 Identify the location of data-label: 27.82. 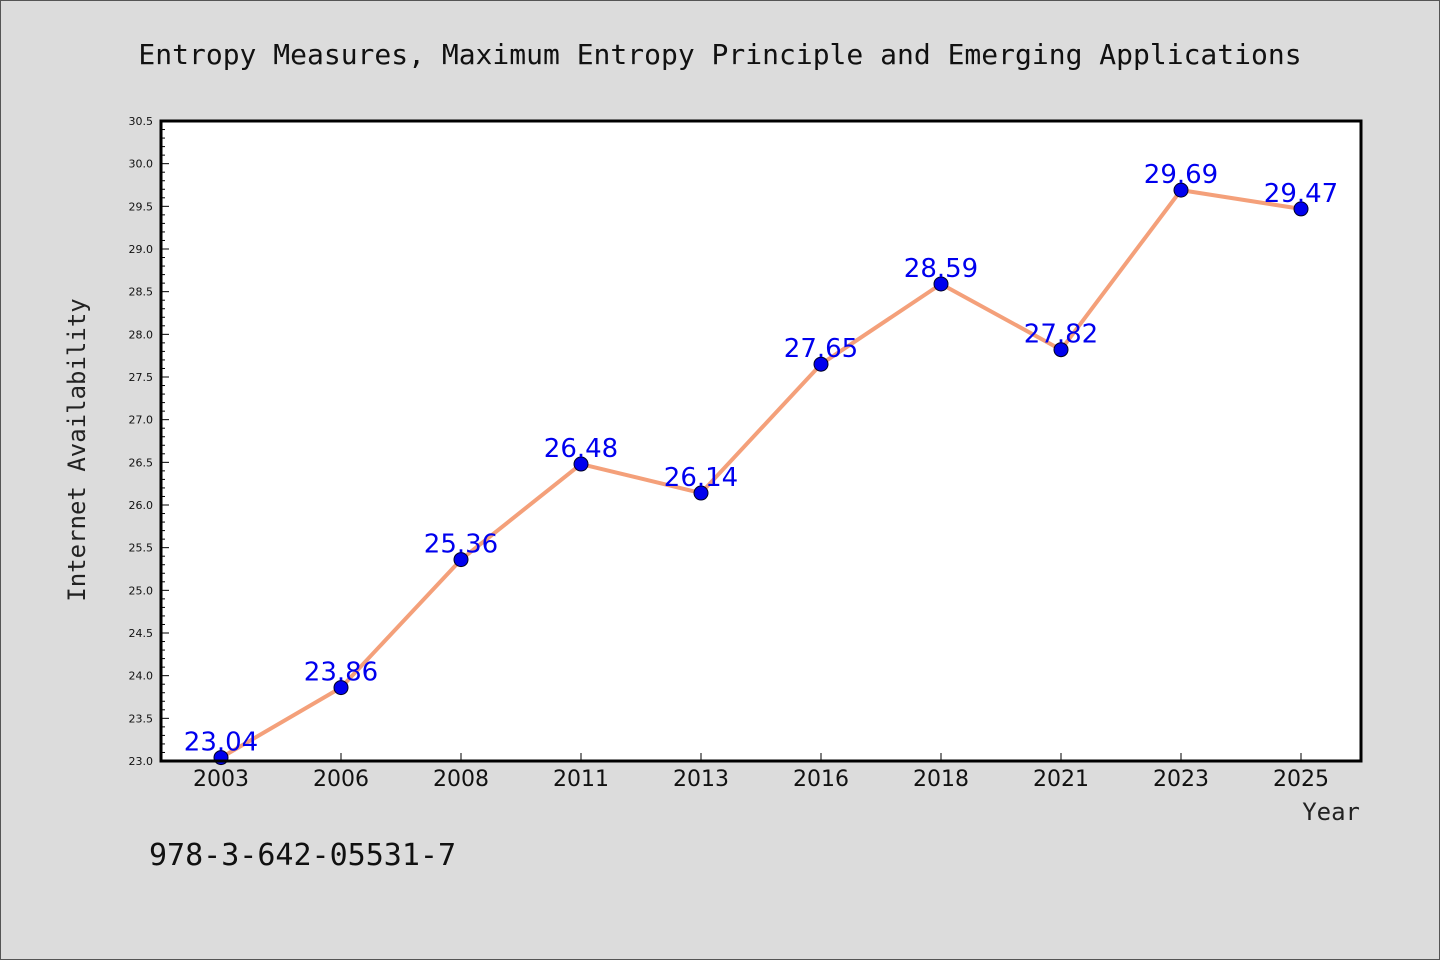
(1061, 335).